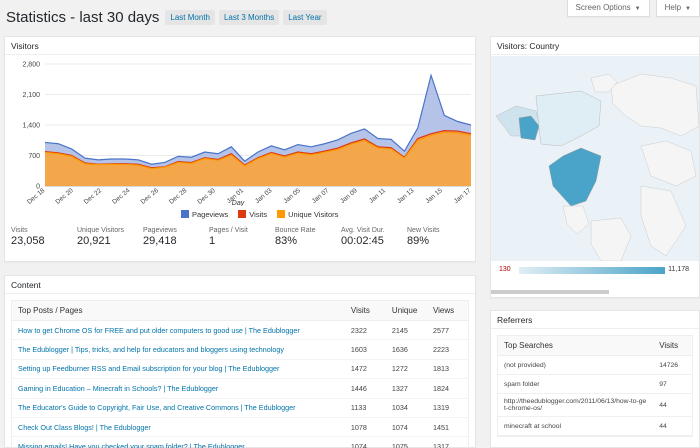 This screenshot has width=700, height=448. What do you see at coordinates (150, 196) in the screenshot?
I see `x-tick-label: Dec 26` at bounding box center [150, 196].